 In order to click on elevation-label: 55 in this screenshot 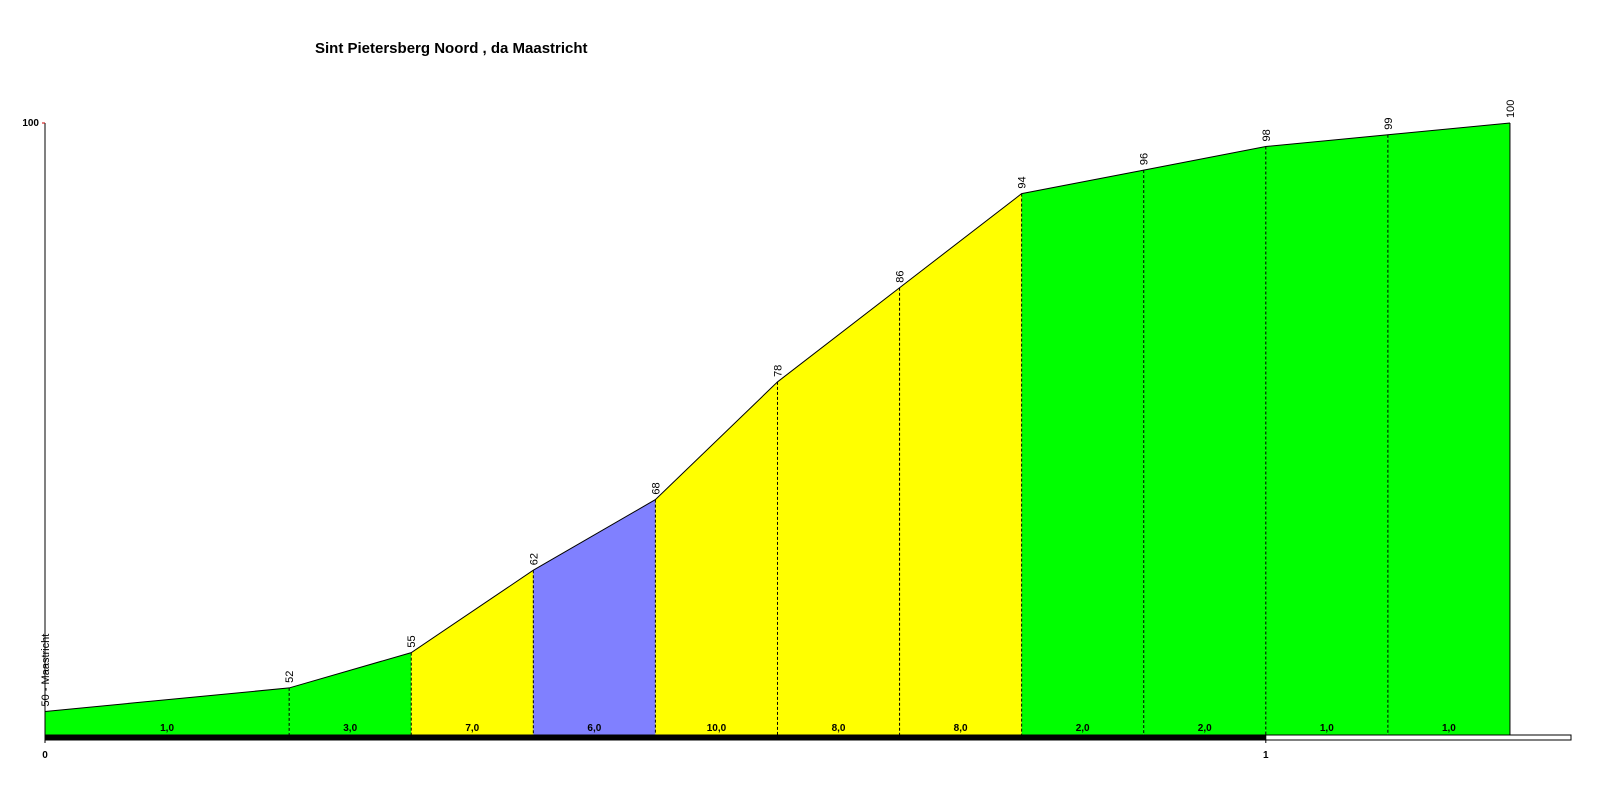, I will do `click(412, 641)`.